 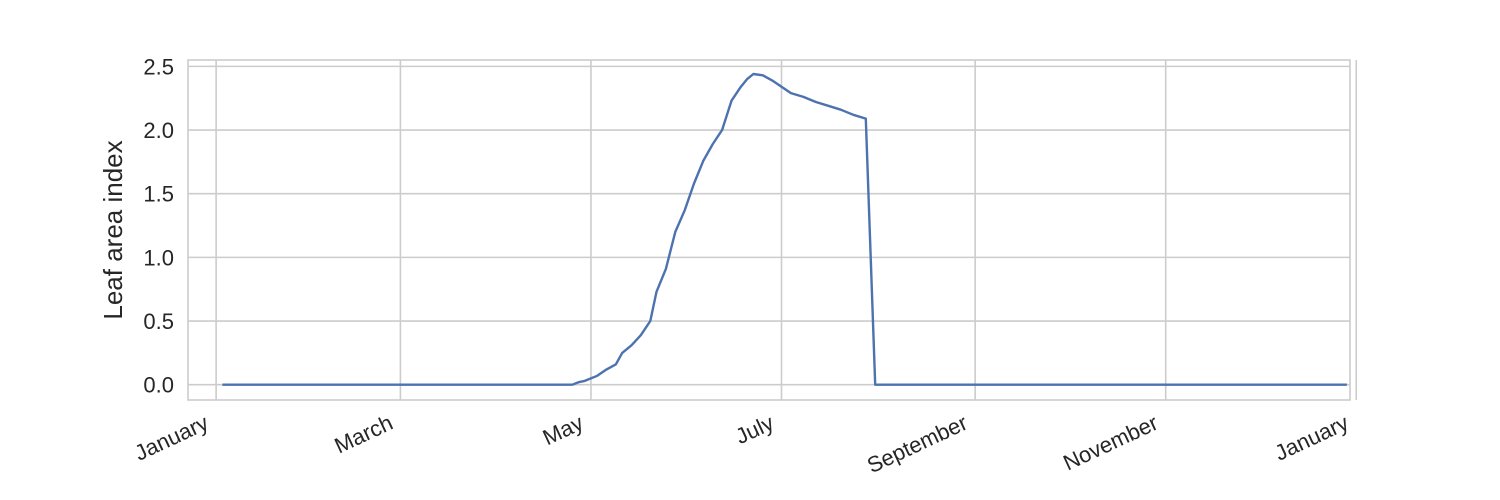 What do you see at coordinates (158, 257) in the screenshot?
I see `y-tick-label: 1.0` at bounding box center [158, 257].